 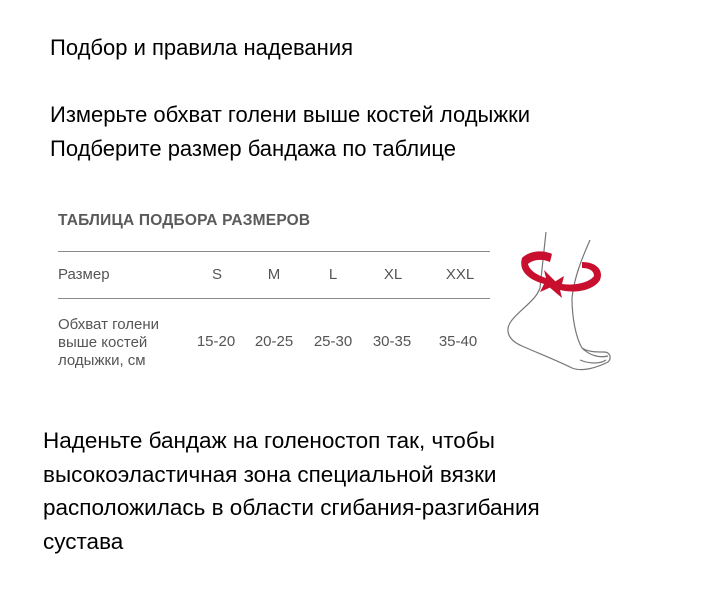 I want to click on text-line: Наденьте бандаж на голеностоп так, чтобы, so click(x=269, y=440).